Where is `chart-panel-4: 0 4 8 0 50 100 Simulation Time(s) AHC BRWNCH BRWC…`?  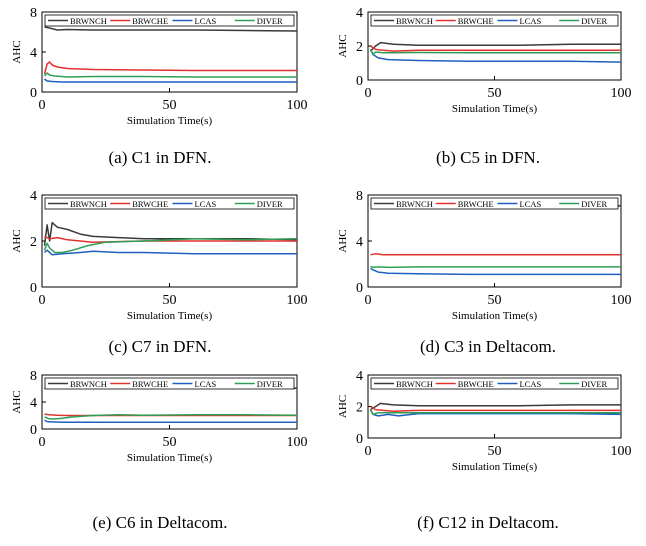 chart-panel-4: 0 4 8 0 50 100 Simulation Time(s) AHC BRWNCH BRWC… is located at coordinates (484, 272).